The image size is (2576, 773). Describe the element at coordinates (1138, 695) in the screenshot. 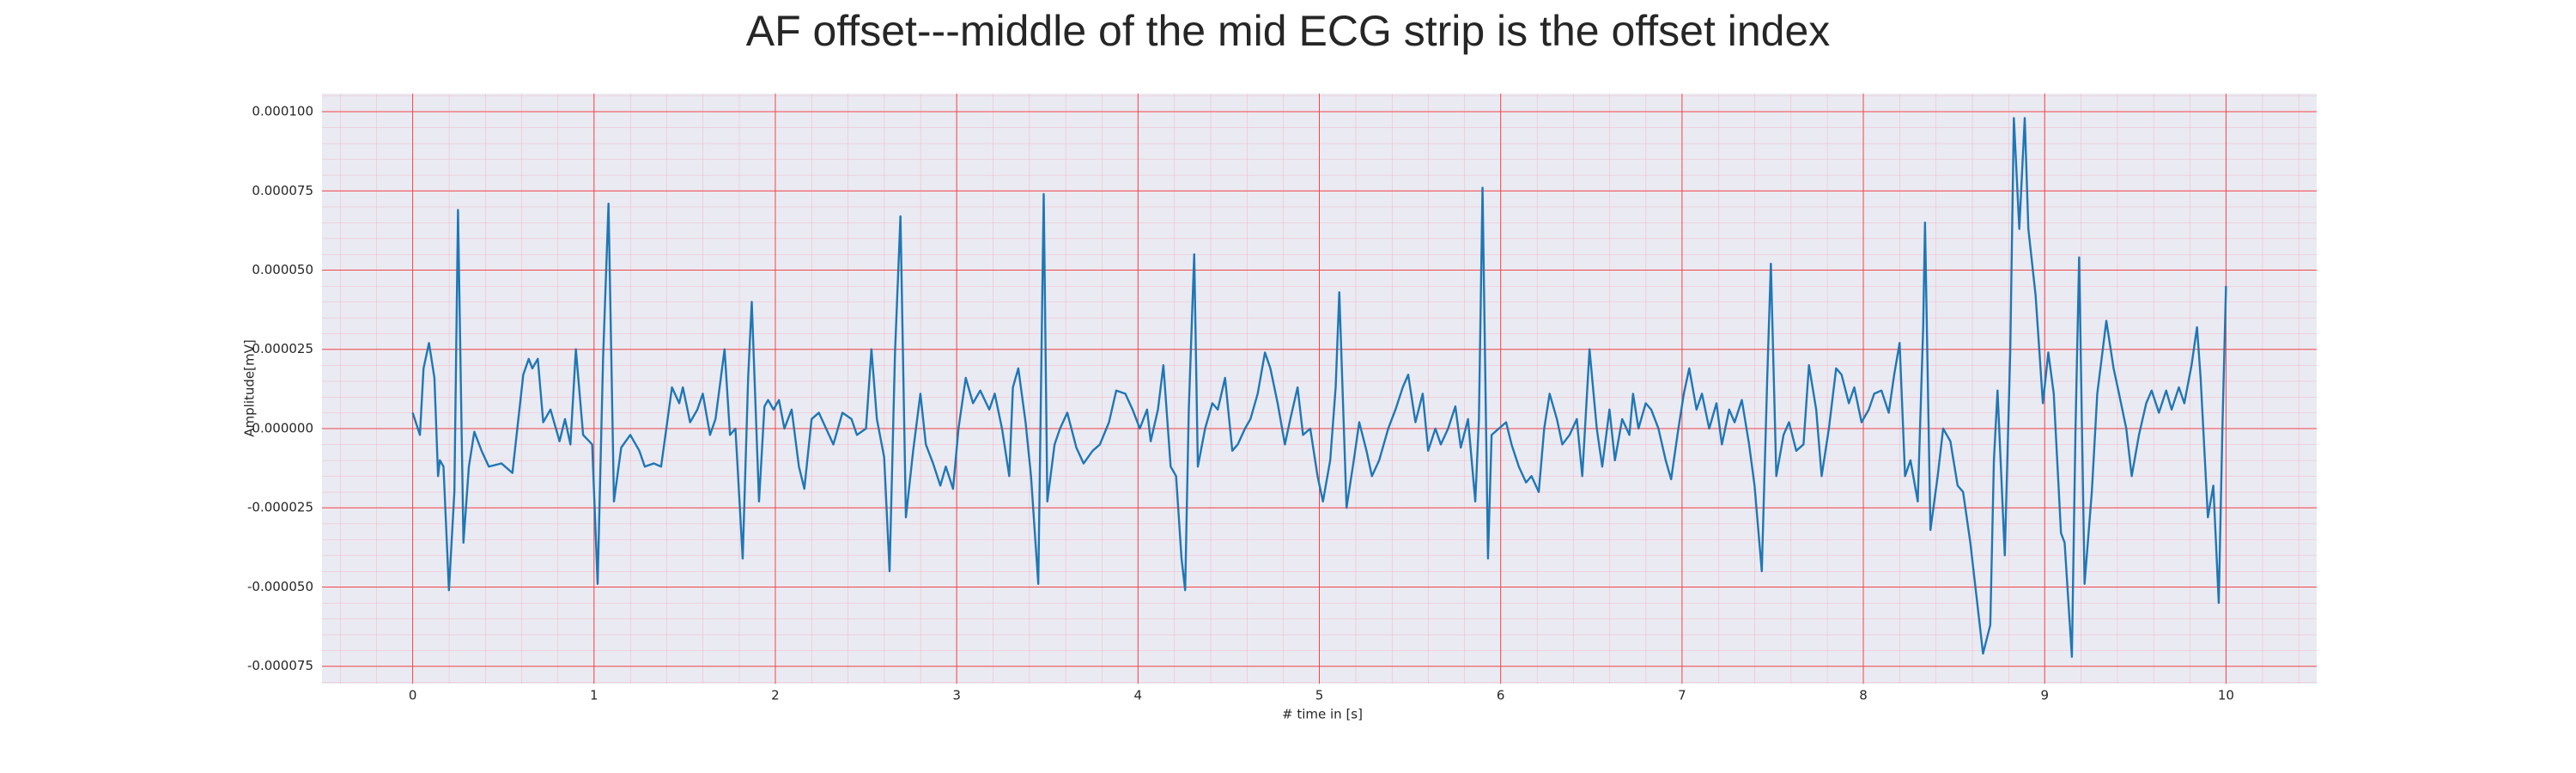

I see `x-tick-label: 4` at that location.